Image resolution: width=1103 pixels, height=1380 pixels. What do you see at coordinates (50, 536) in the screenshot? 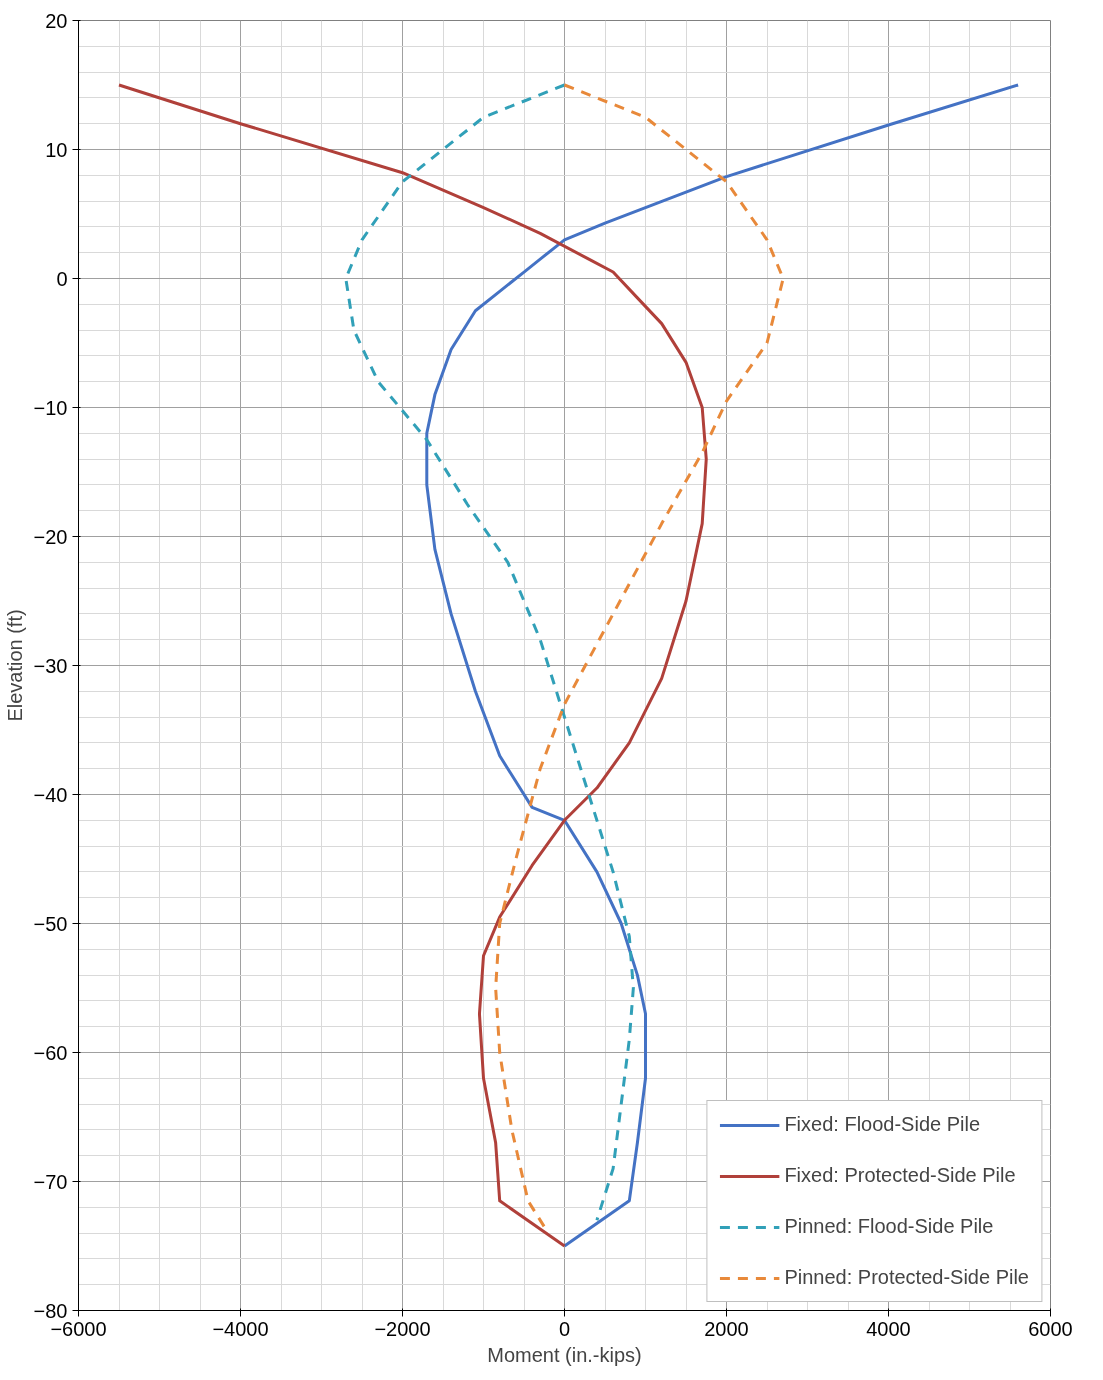
I see `y-tick-label: −20` at bounding box center [50, 536].